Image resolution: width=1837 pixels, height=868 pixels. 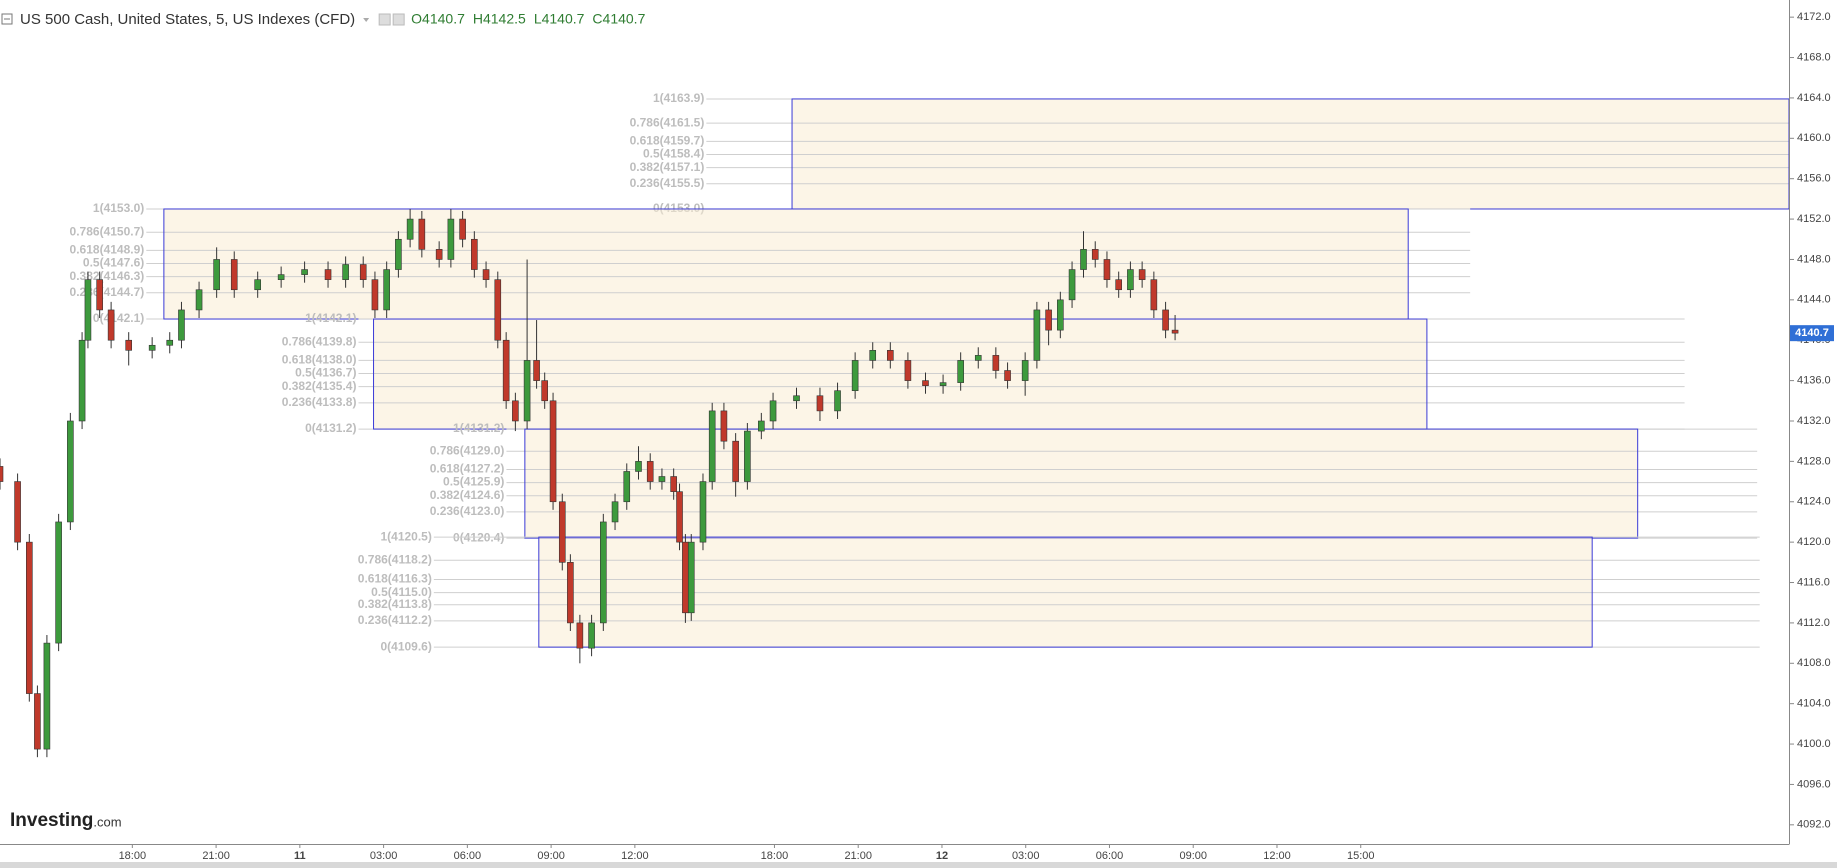 I want to click on fib-level-label: 0.618(4127.2), so click(x=467, y=469).